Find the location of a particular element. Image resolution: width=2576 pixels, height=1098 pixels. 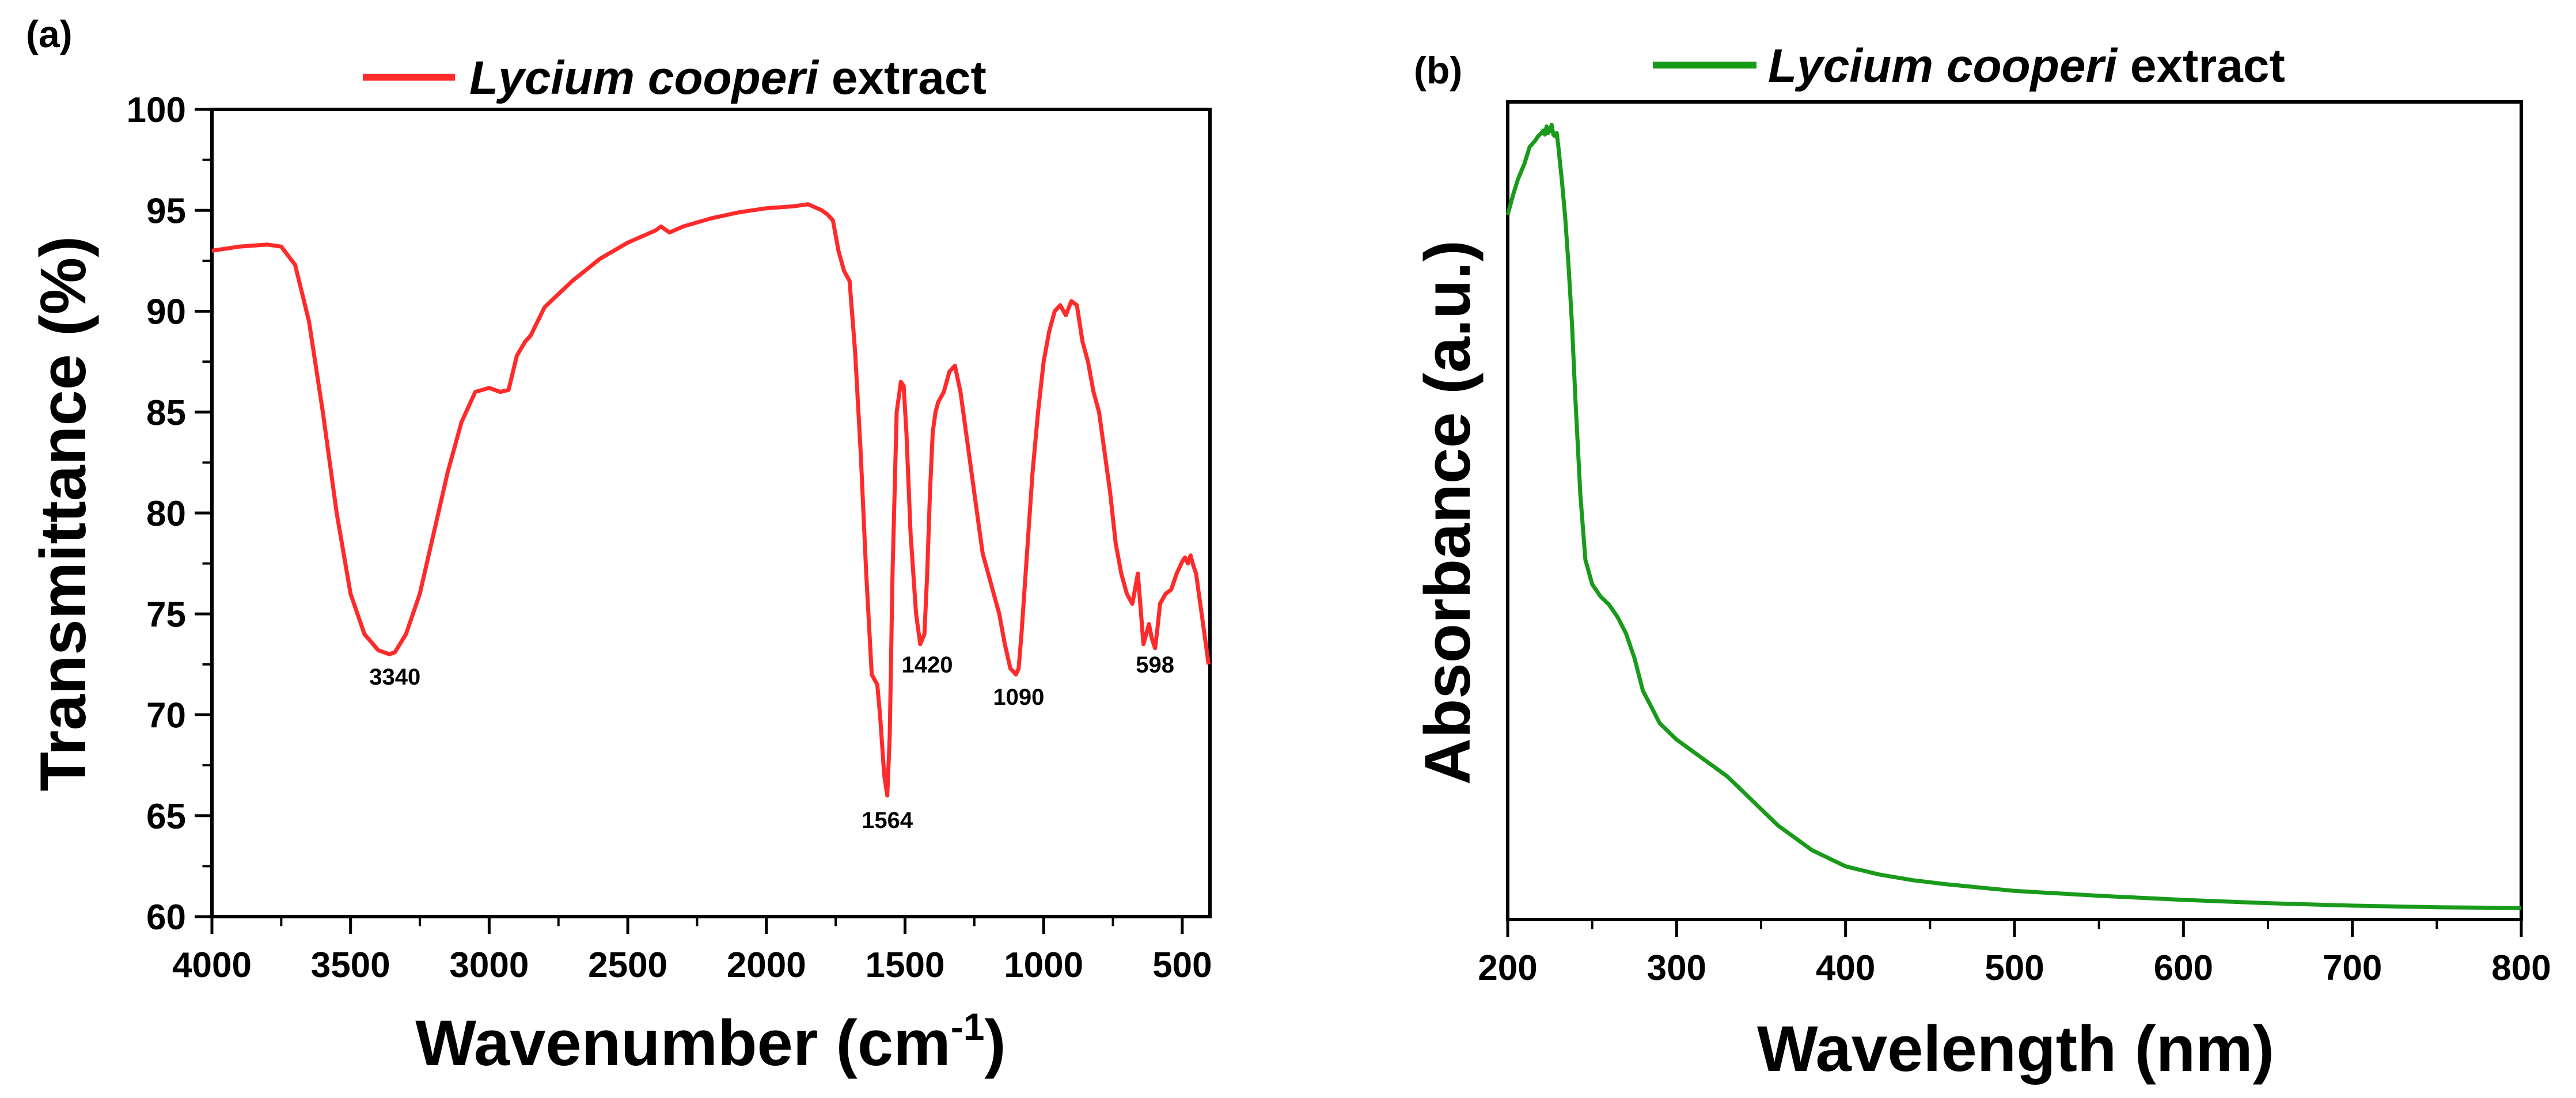

panel-a-label: (a) is located at coordinates (49, 34).